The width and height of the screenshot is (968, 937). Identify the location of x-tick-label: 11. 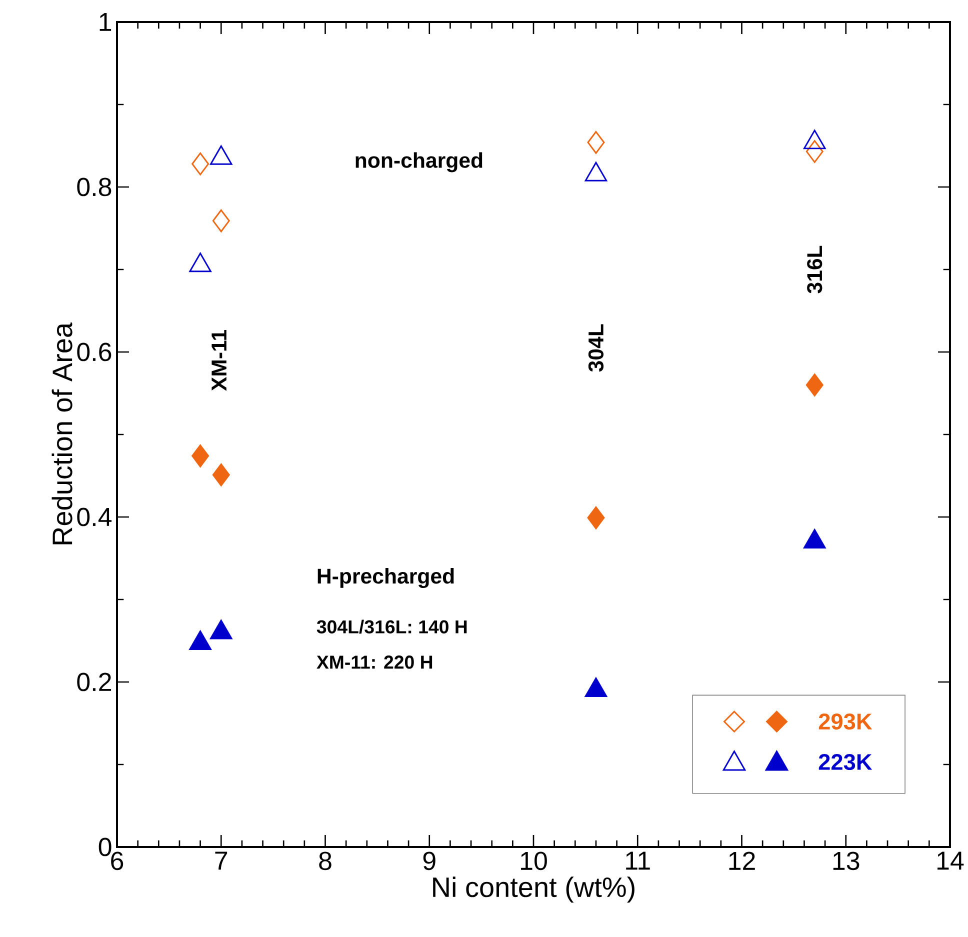
(638, 861).